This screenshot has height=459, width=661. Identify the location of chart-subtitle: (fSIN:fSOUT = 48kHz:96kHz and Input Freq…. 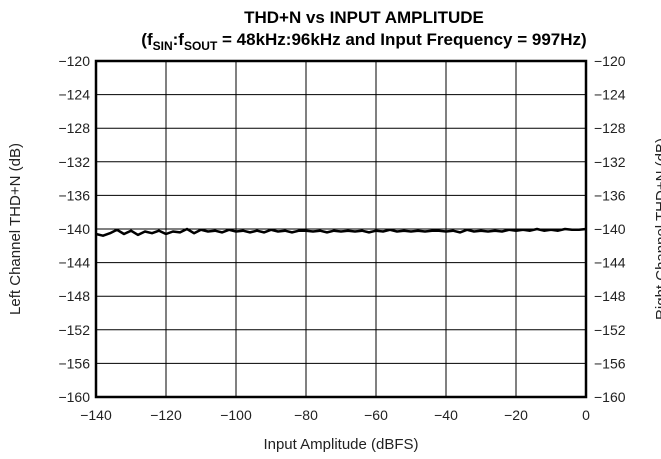
(363, 41).